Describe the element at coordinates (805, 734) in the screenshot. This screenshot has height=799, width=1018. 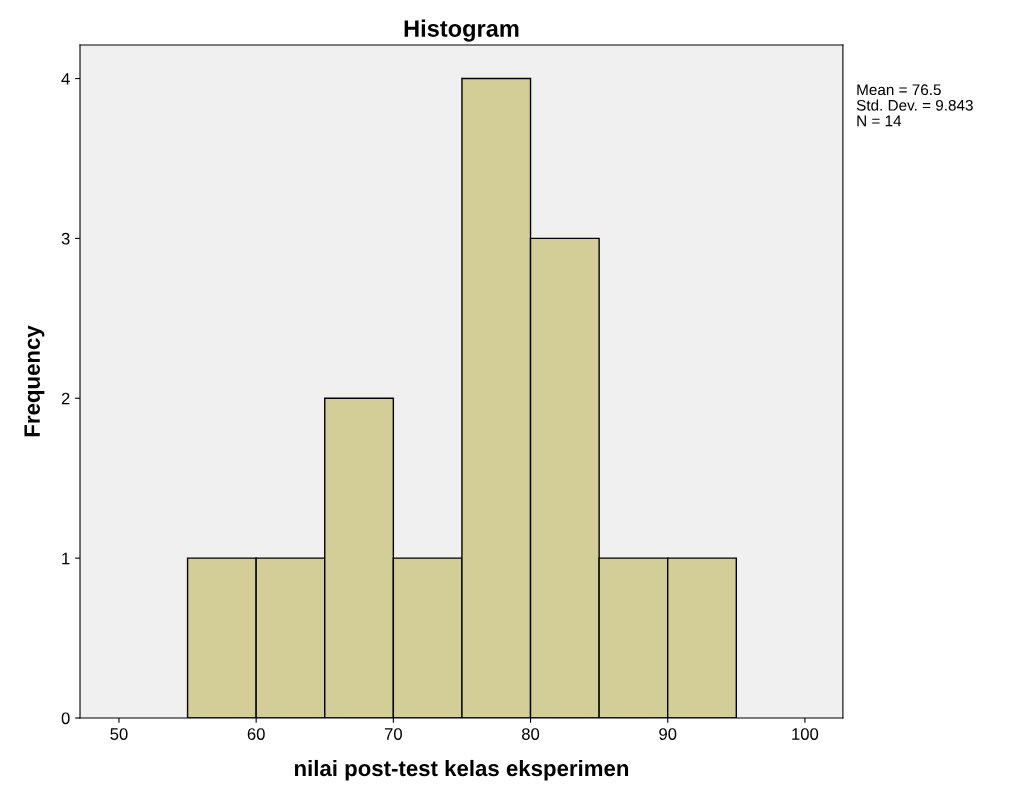
I see `x-tick-label: 100` at that location.